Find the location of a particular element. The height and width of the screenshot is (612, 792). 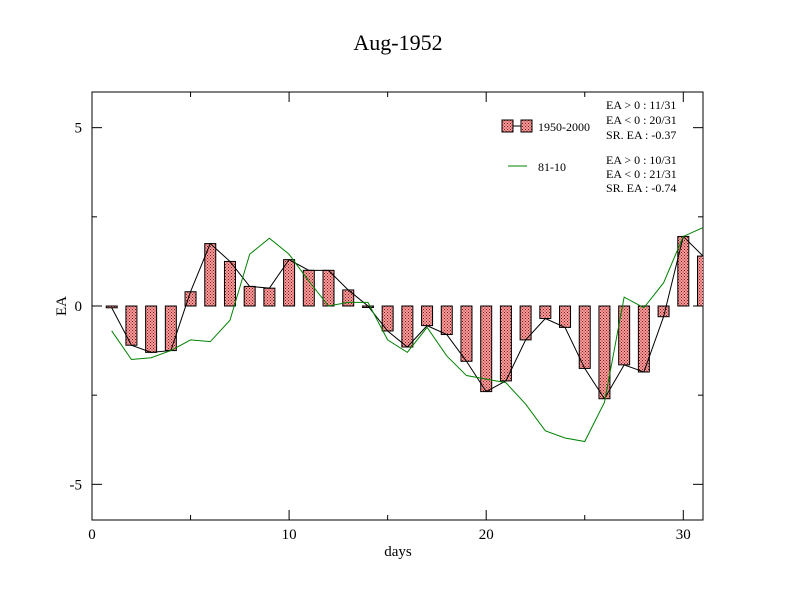

legend-stat-1950-2000: EA < 0 : 20/31 is located at coordinates (641, 120).